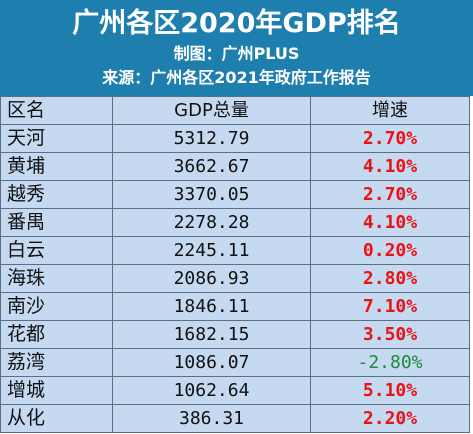  What do you see at coordinates (56, 110) in the screenshot?
I see `column-header-district: 区名` at bounding box center [56, 110].